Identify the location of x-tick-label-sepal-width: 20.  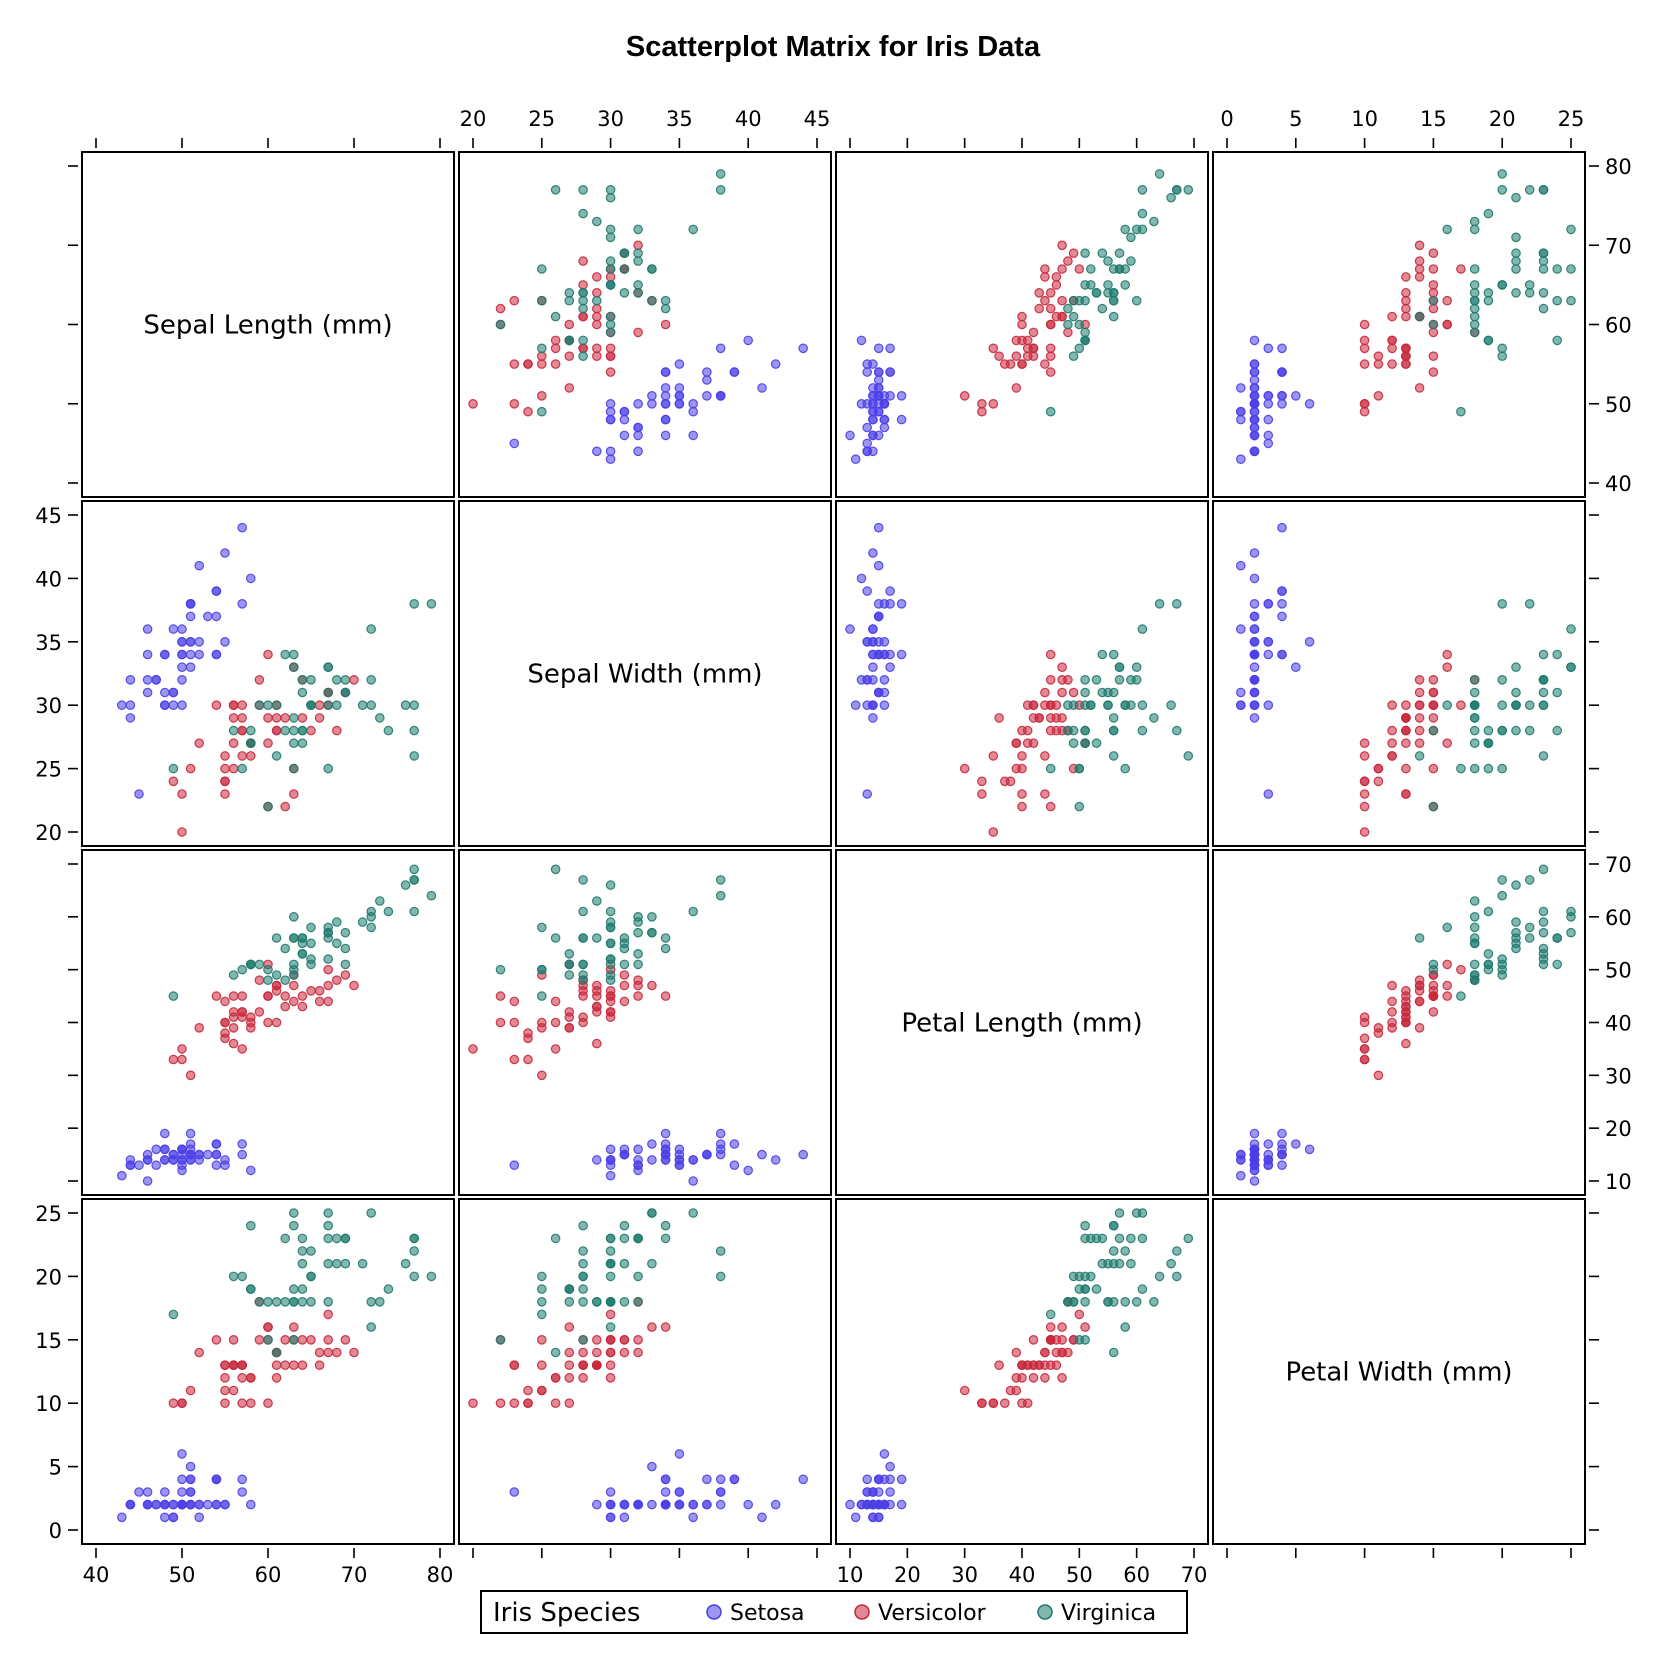
(473, 119).